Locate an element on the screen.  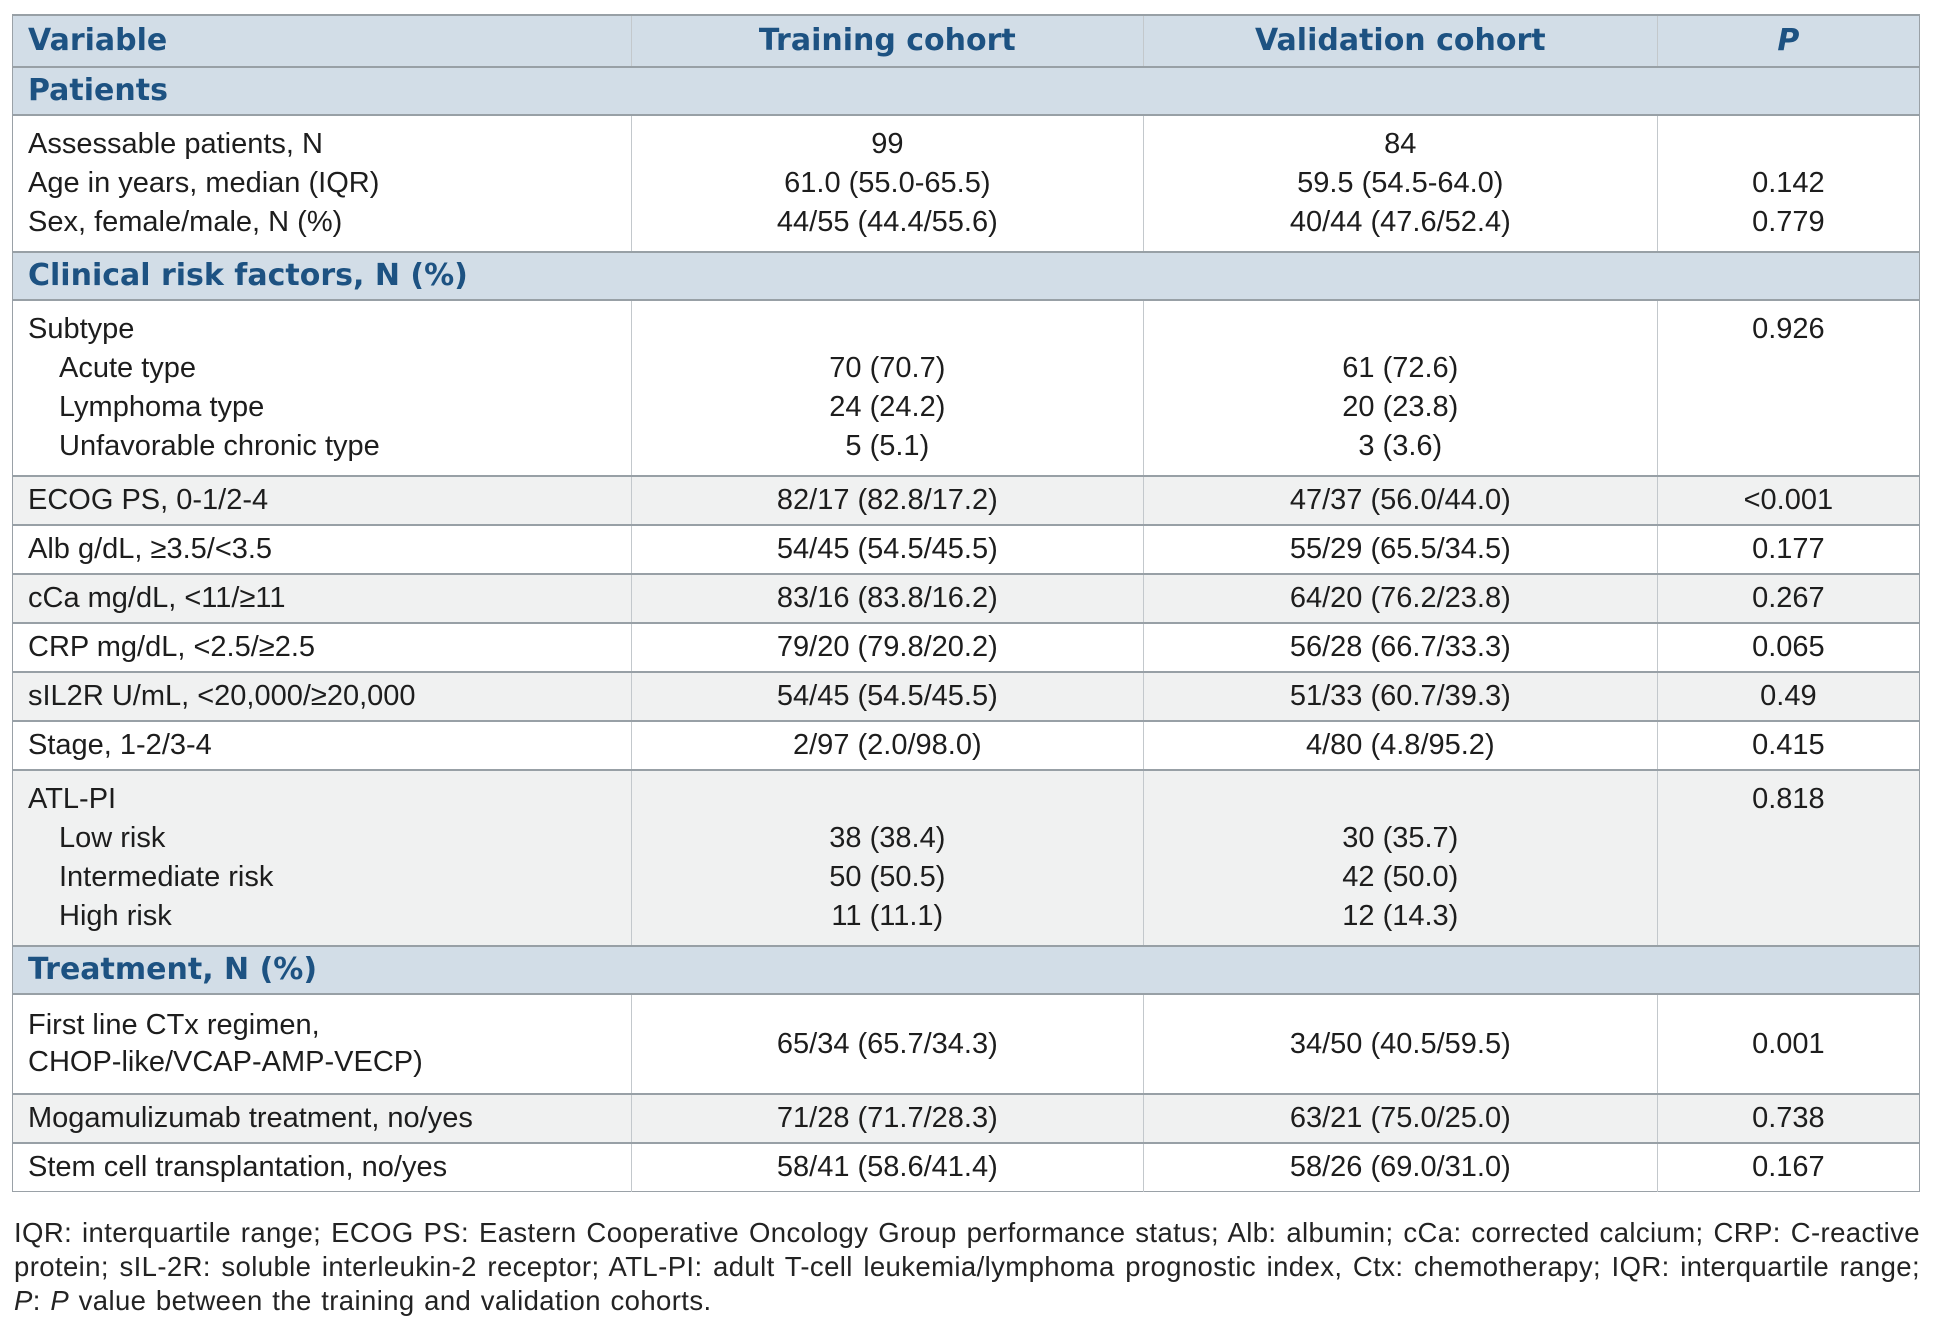
training-values: 70 (70.7) 24 (24.2) 5 (5.1) is located at coordinates (887, 387).